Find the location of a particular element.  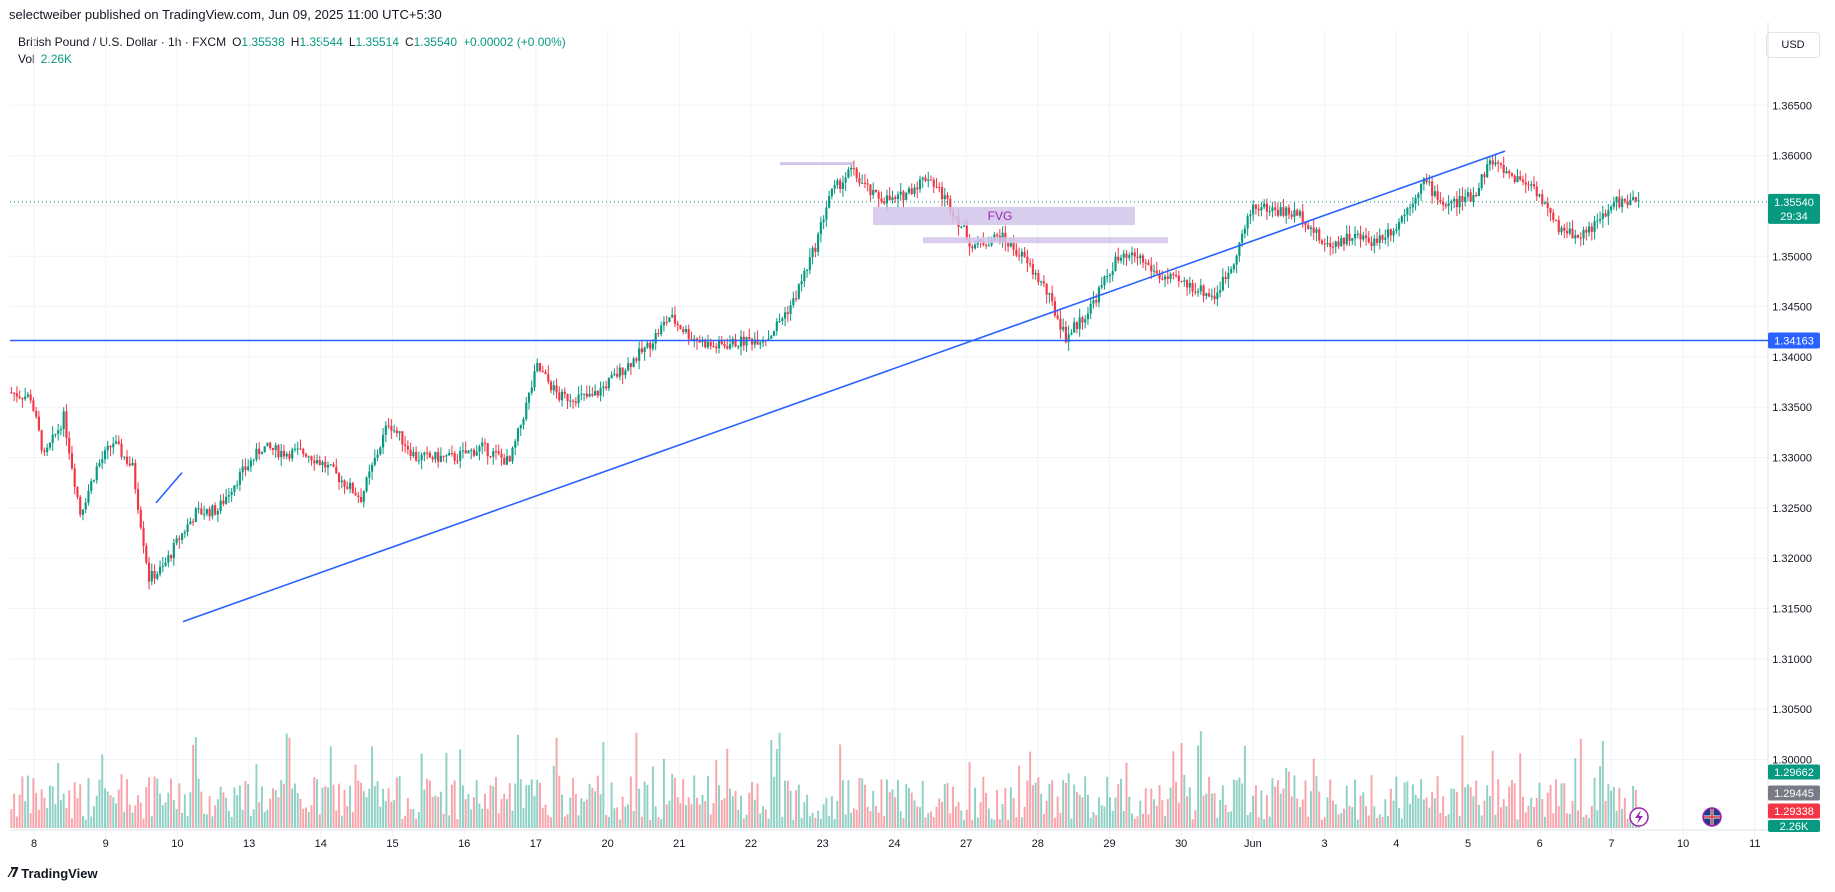

tradingview-logo: ⁄7 TradingView is located at coordinates (54, 873).